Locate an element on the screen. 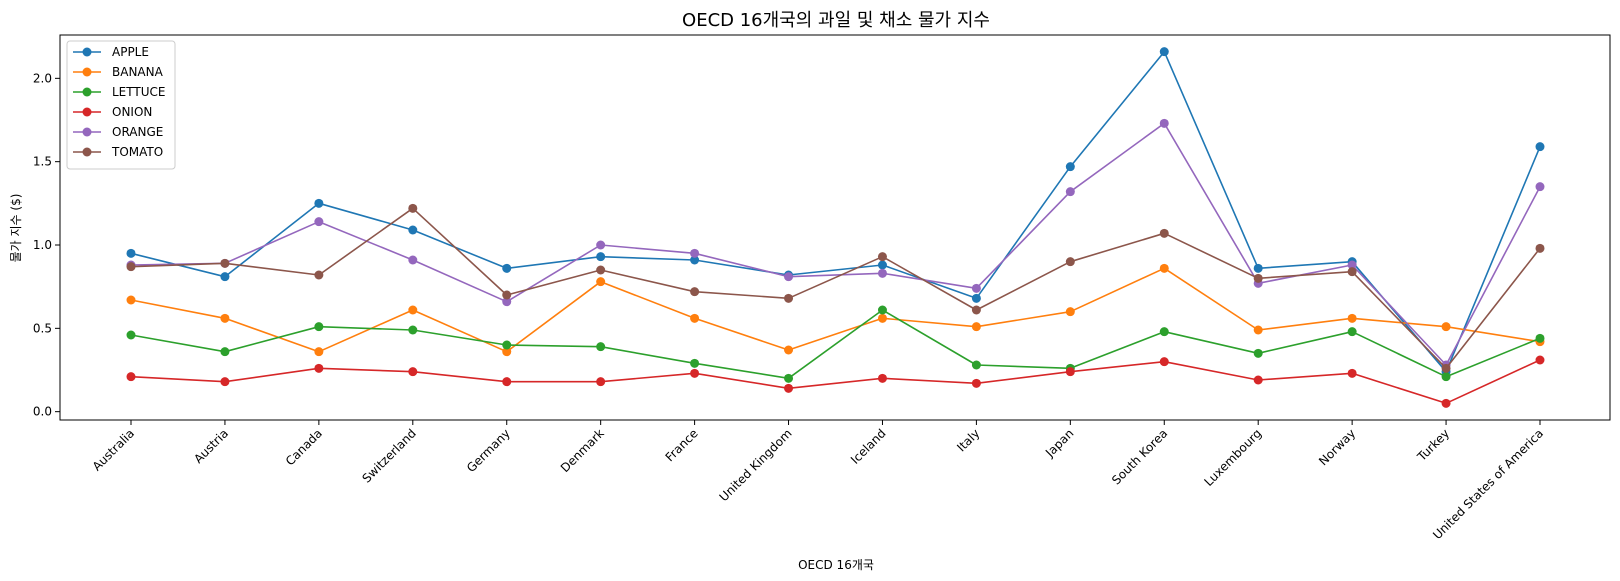 This screenshot has height=581, width=1620. legend: APPLE BANANA LETTUCE ONION ORANGE TOMATO is located at coordinates (121, 105).